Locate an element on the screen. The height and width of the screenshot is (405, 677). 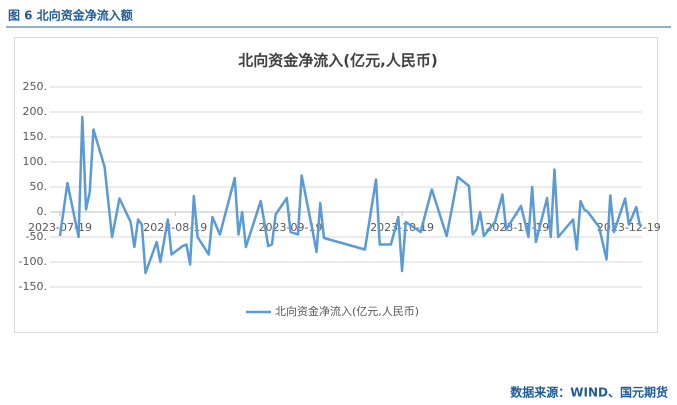
y-tick-label: 150. is located at coordinates (35, 136).